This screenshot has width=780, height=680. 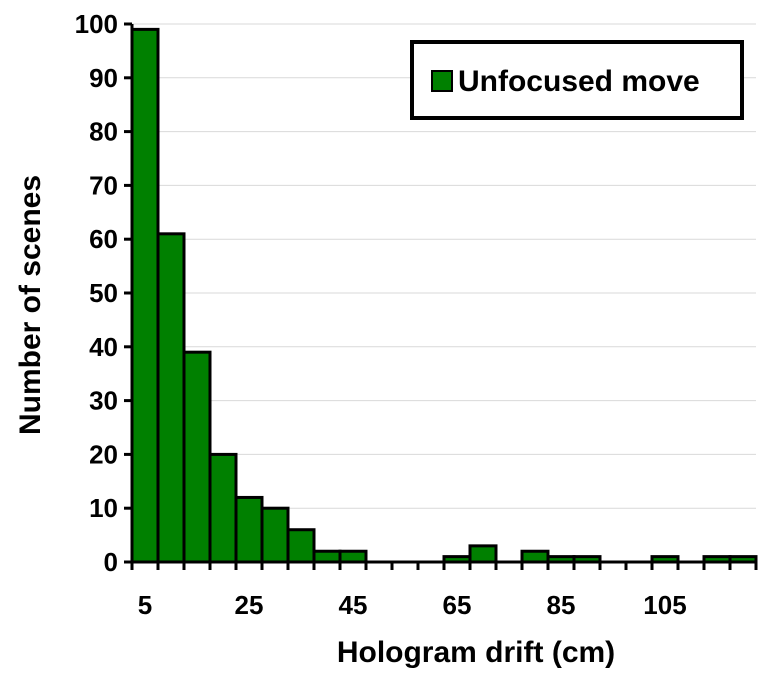 I want to click on x-tick-label: 5, so click(x=145, y=605).